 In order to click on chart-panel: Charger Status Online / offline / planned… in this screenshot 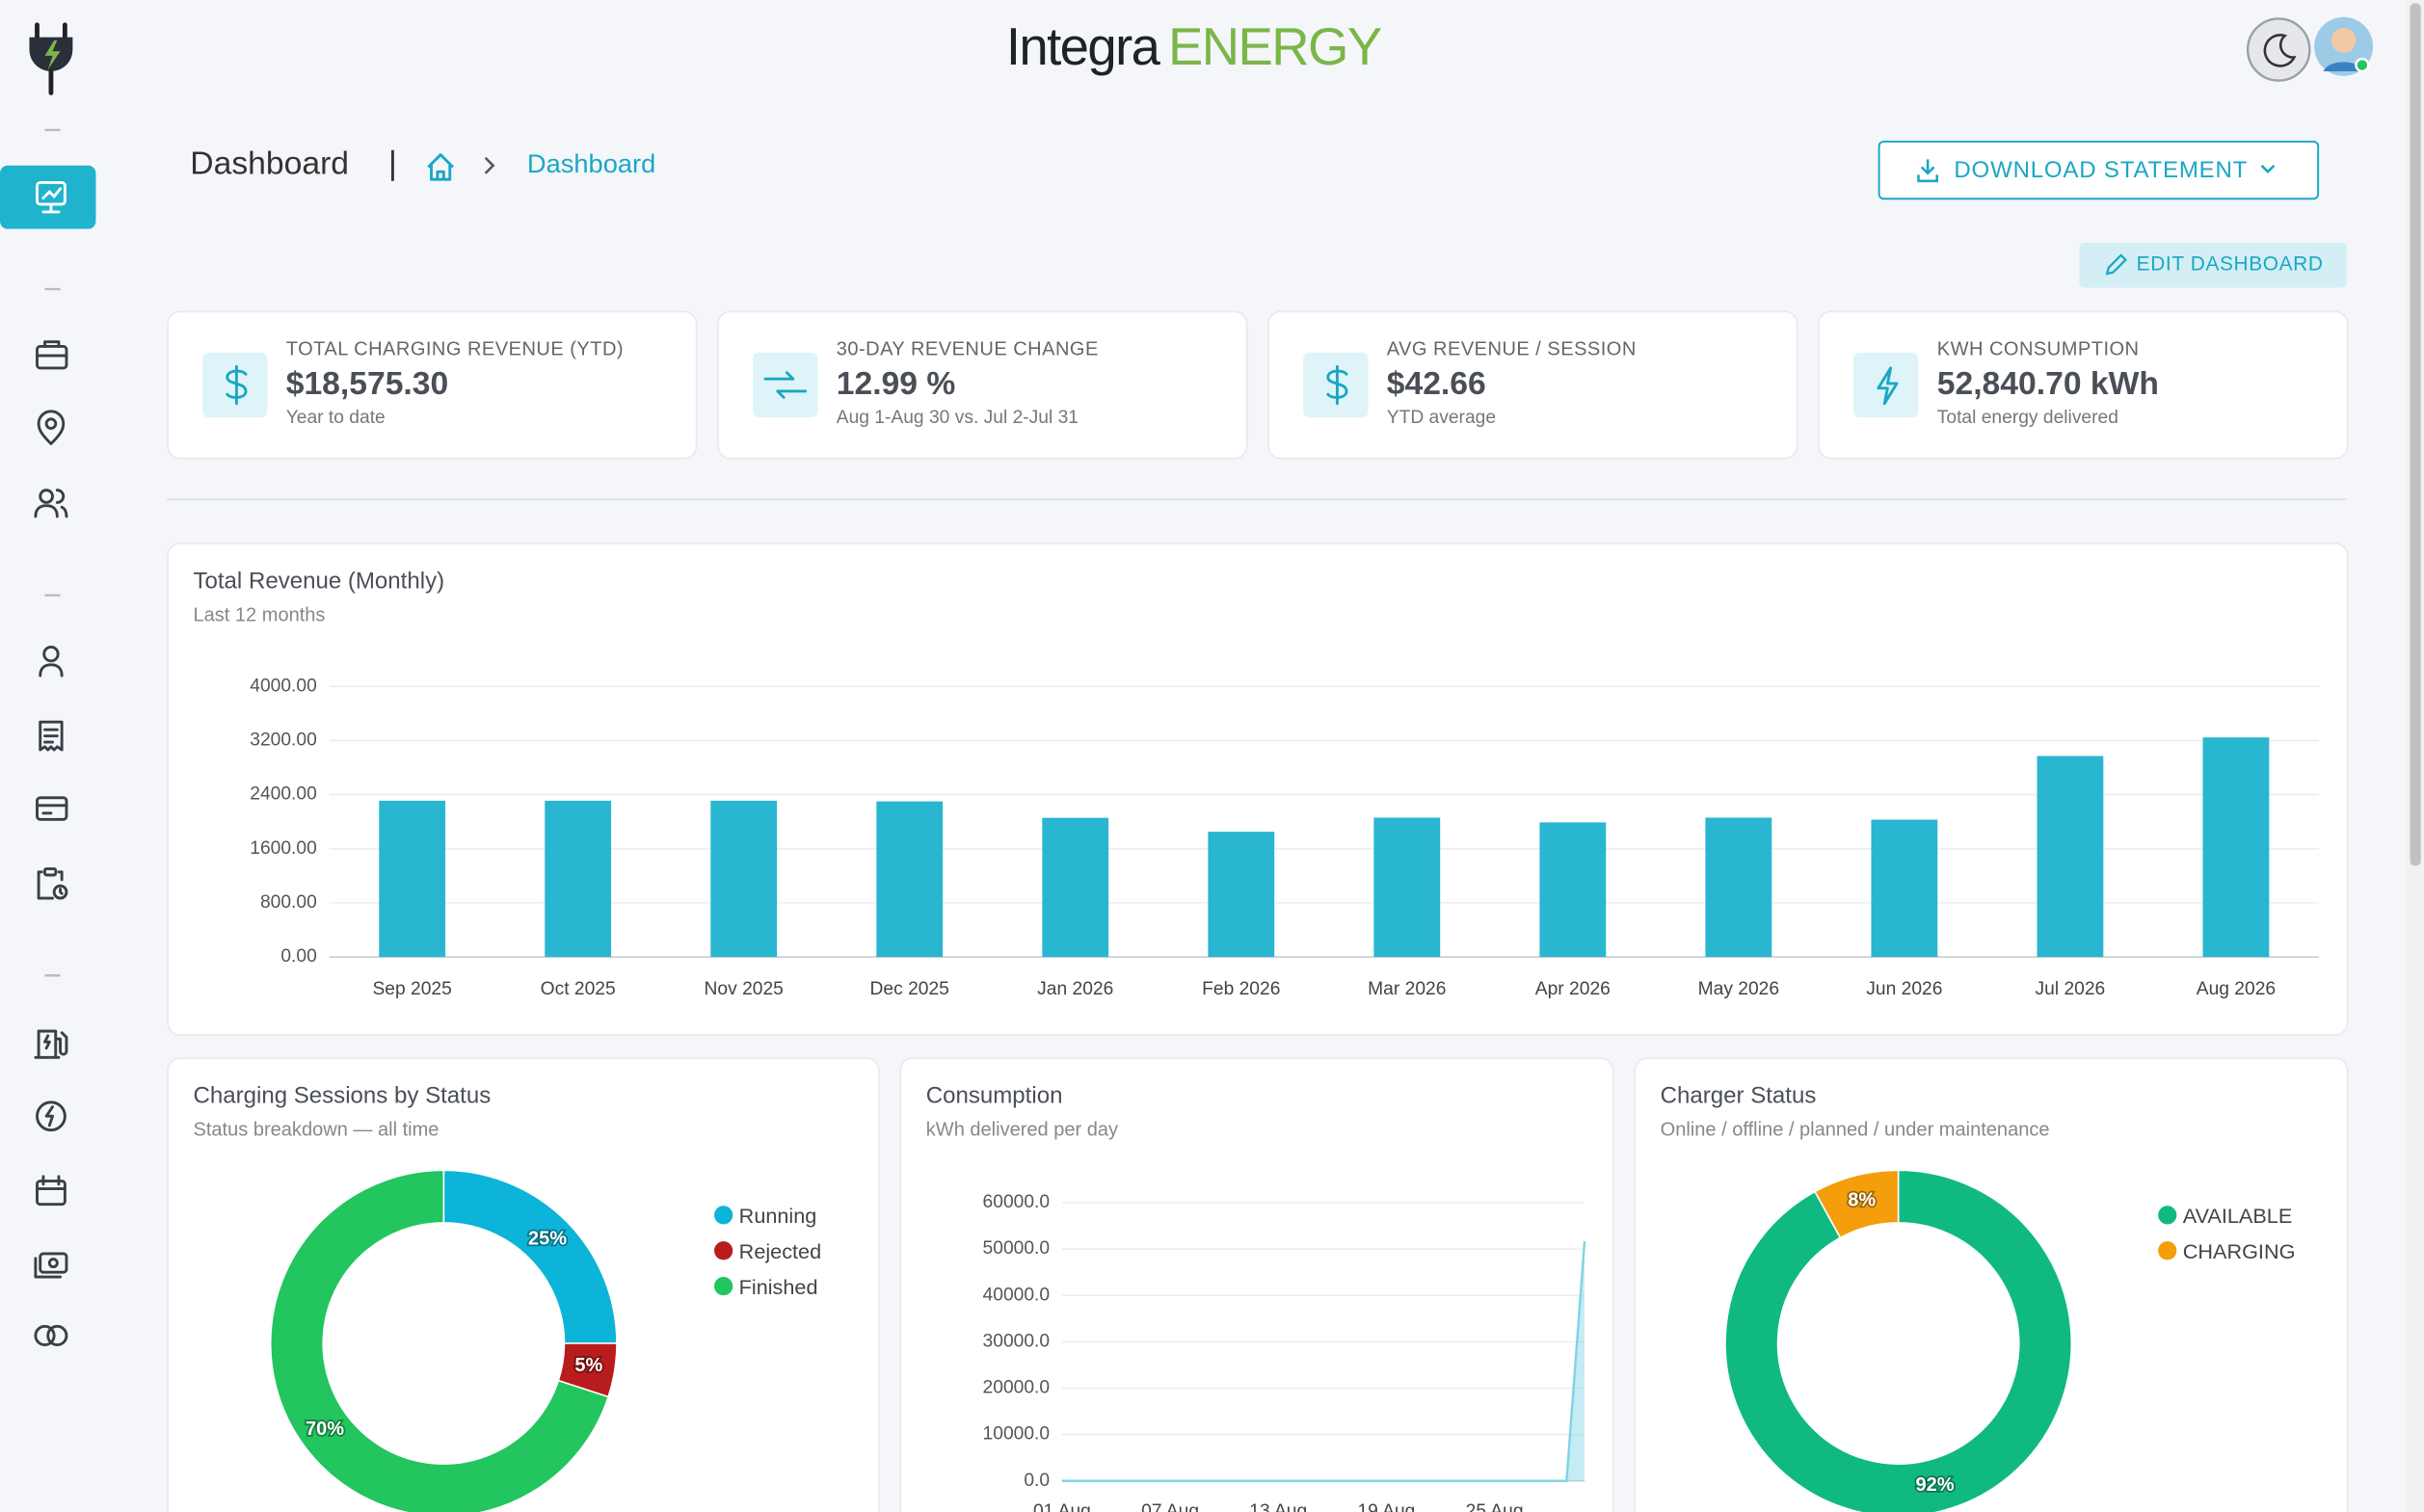, I will do `click(1991, 1285)`.